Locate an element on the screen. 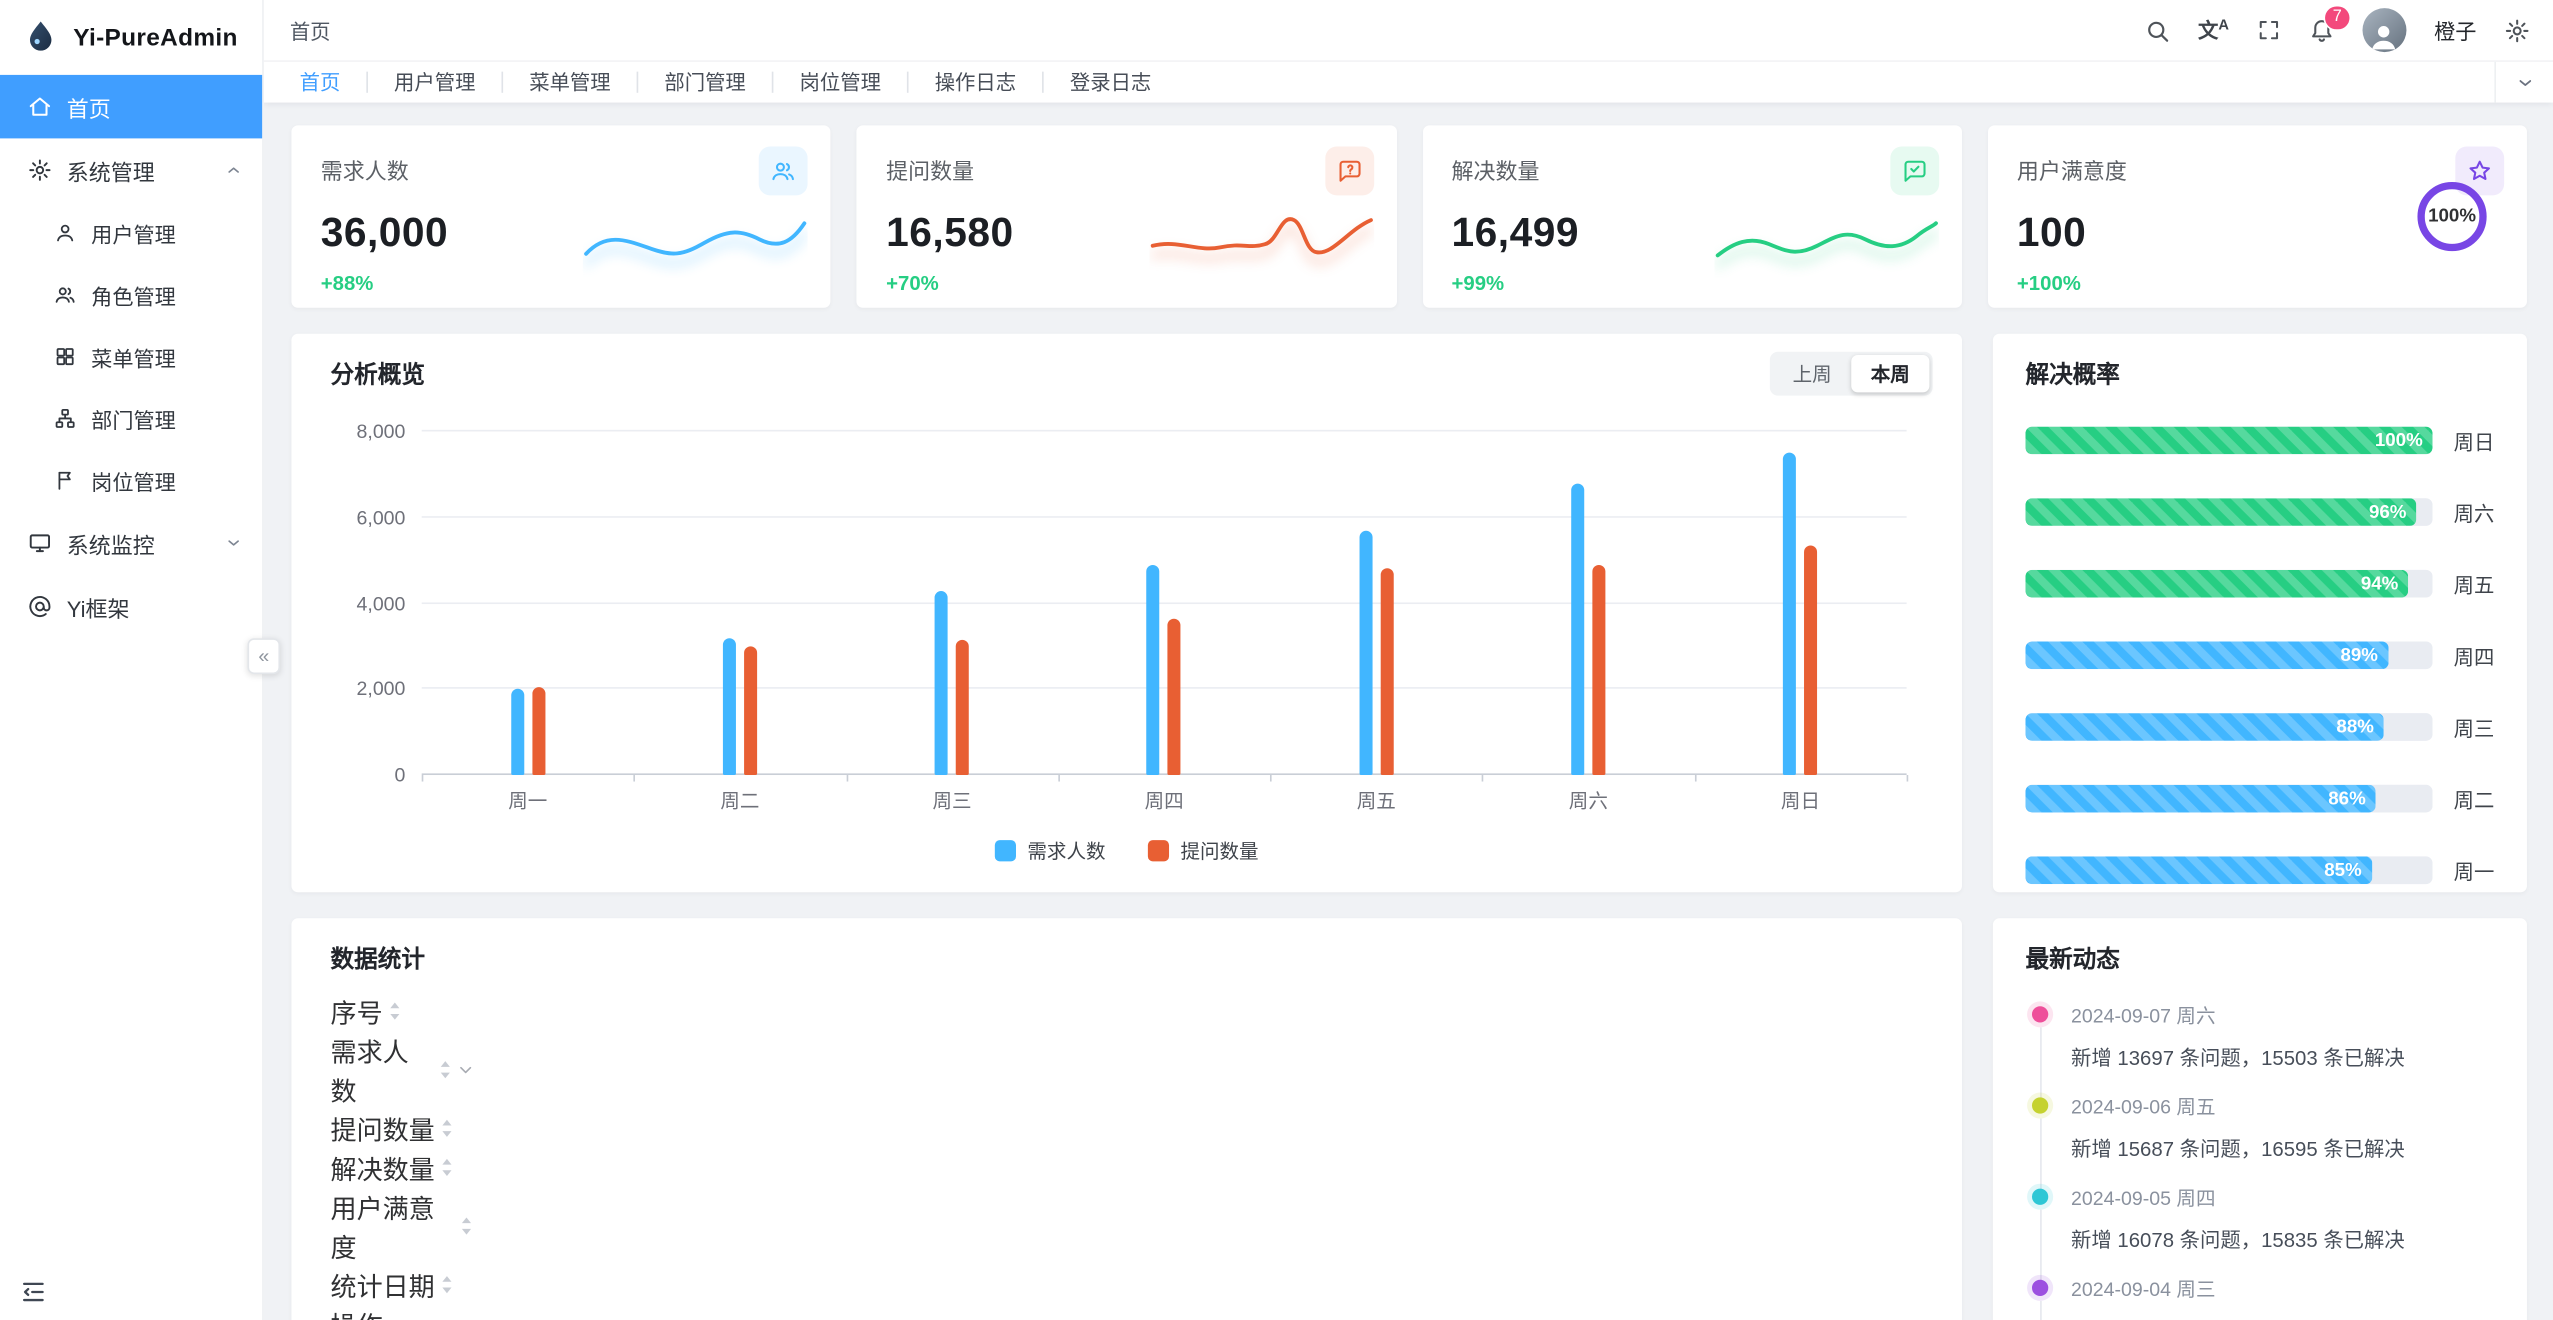  search-icon is located at coordinates (2157, 30).